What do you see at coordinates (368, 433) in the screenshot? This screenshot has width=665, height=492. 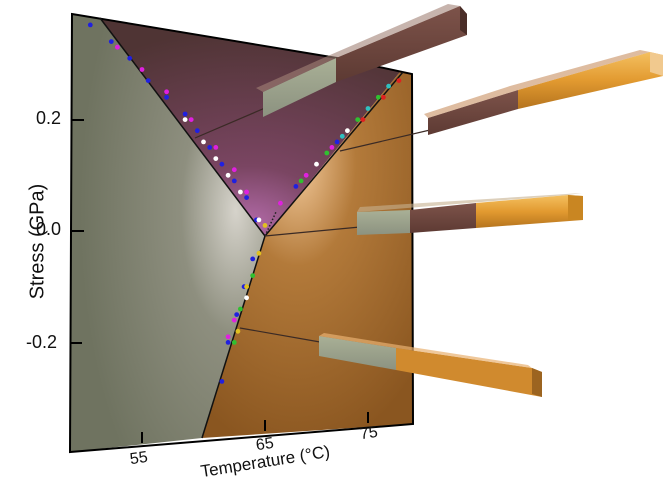 I see `x-tick-label-75: 75` at bounding box center [368, 433].